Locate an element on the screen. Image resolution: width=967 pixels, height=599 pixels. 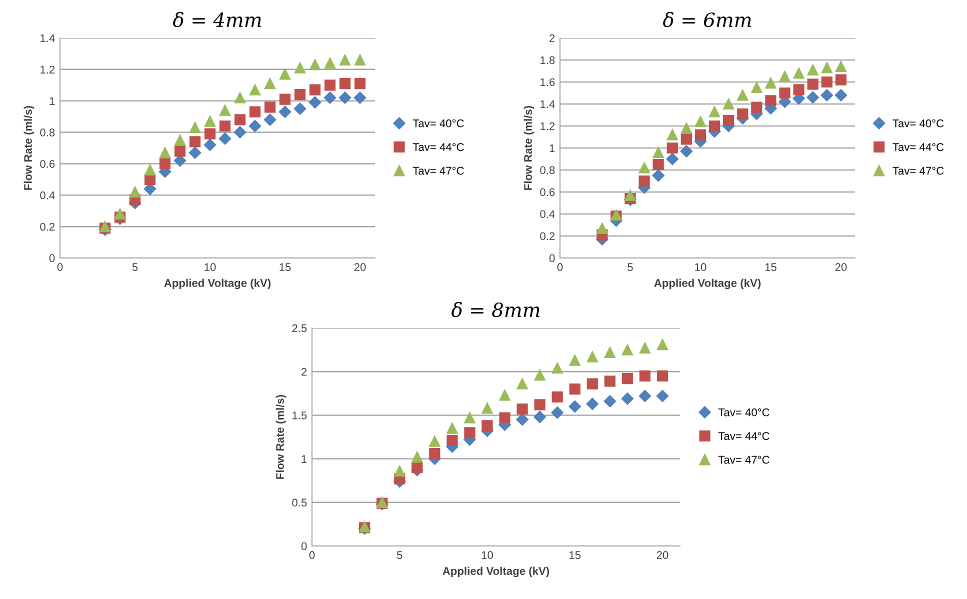
y-tick-label: 1.6 is located at coordinates (547, 82).